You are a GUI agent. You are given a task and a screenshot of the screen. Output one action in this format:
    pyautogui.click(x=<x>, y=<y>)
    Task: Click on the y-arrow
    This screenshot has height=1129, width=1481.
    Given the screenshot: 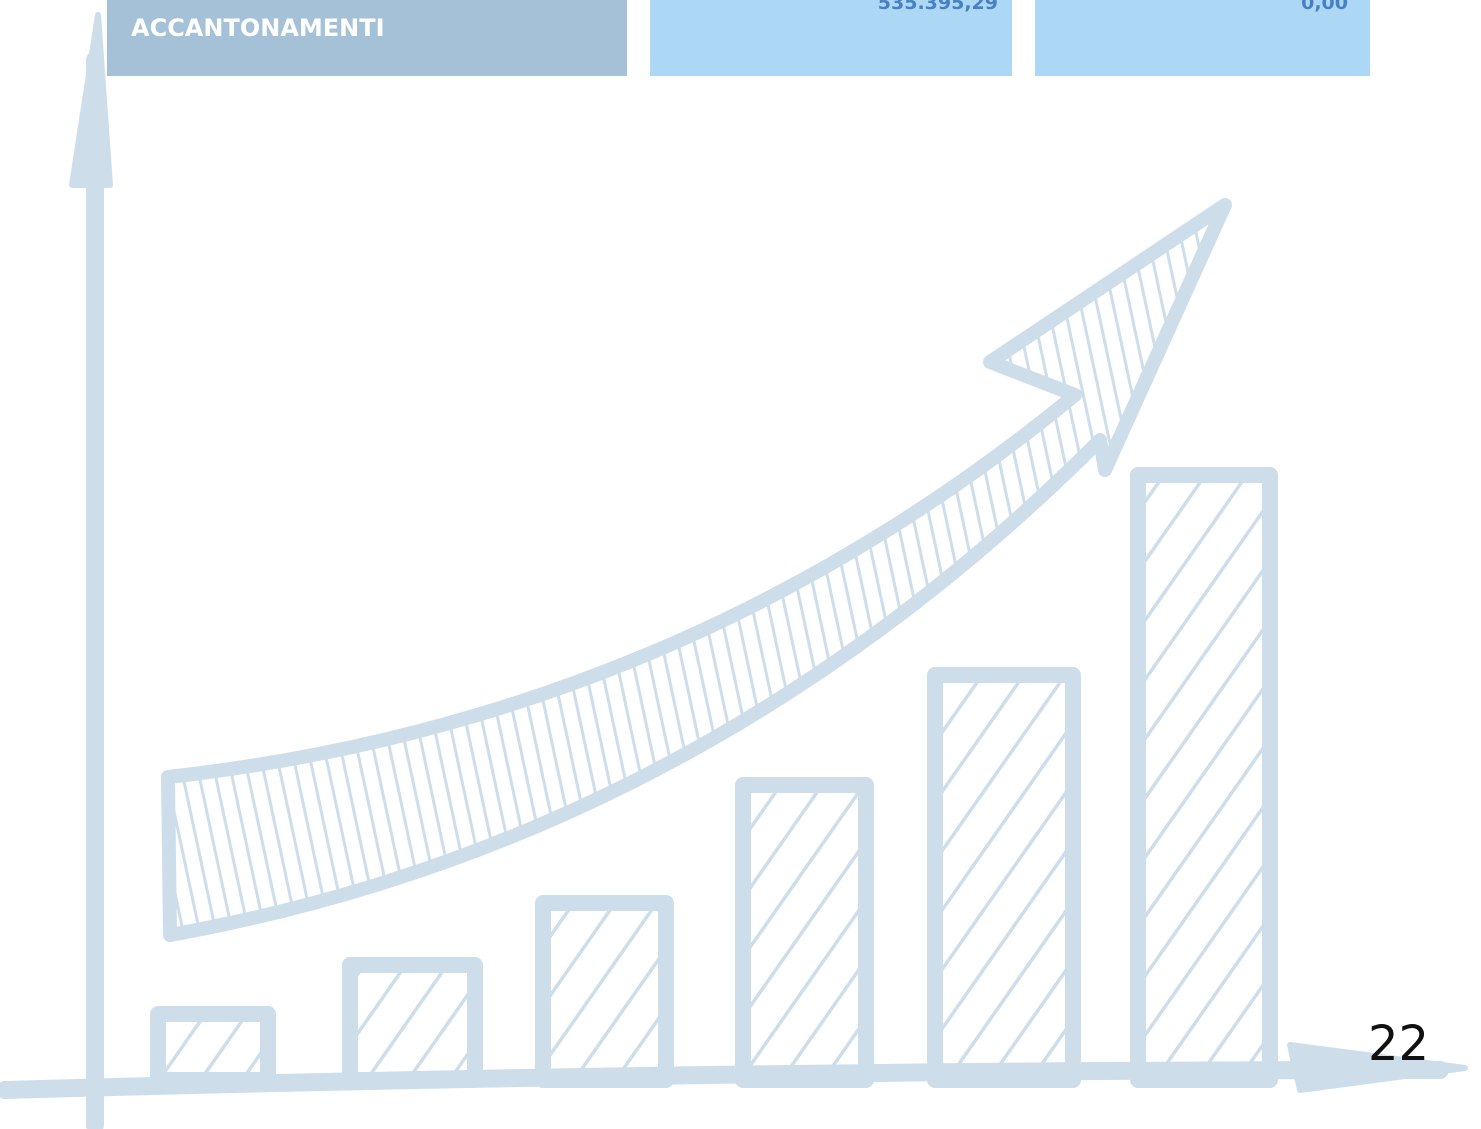 What is the action you would take?
    pyautogui.click(x=91, y=100)
    